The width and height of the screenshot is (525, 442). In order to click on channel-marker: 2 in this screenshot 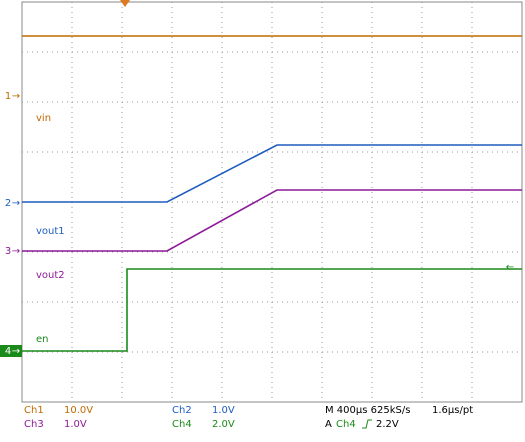, I will do `click(8, 203)`.